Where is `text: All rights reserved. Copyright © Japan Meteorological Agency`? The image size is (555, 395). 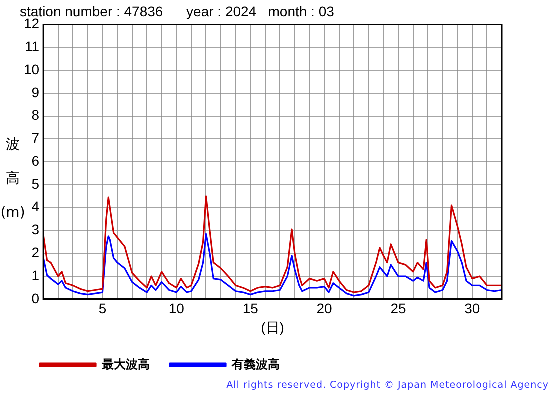
text: All rights reserved. Copyright © Japan Meteorological Agency is located at coordinates (387, 385).